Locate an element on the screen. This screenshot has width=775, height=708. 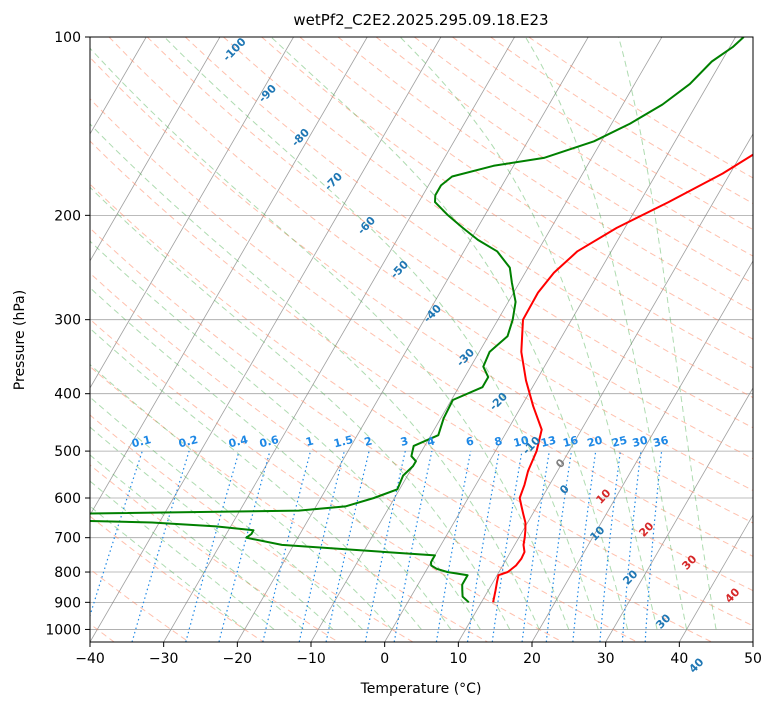
y-tick-label: 100 is located at coordinates (67, 38).